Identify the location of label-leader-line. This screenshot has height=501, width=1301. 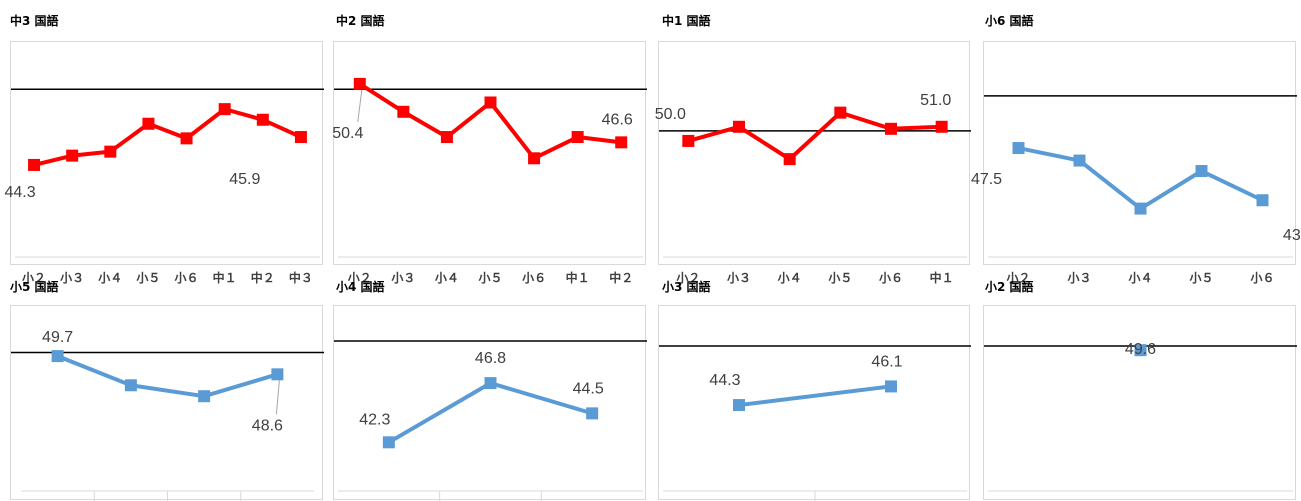
(277, 397).